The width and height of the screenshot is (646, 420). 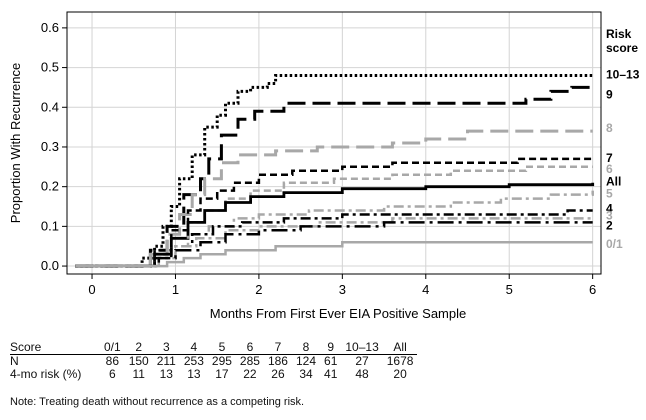 What do you see at coordinates (221, 348) in the screenshot?
I see `risk-table-column-header: 5` at bounding box center [221, 348].